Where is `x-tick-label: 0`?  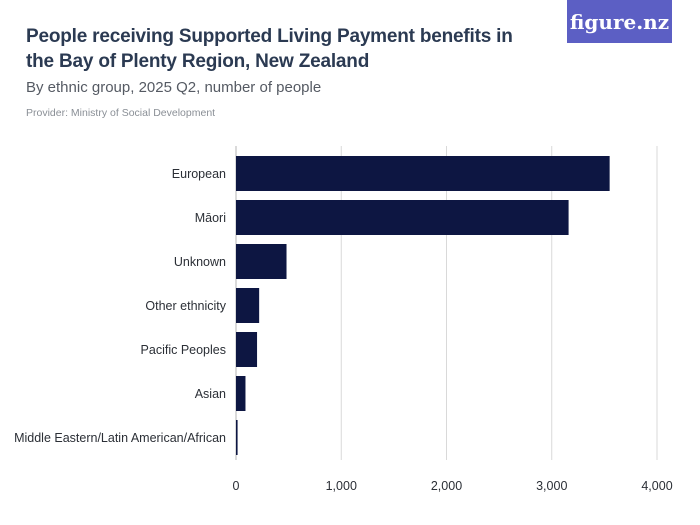
x-tick-label: 0 is located at coordinates (236, 486).